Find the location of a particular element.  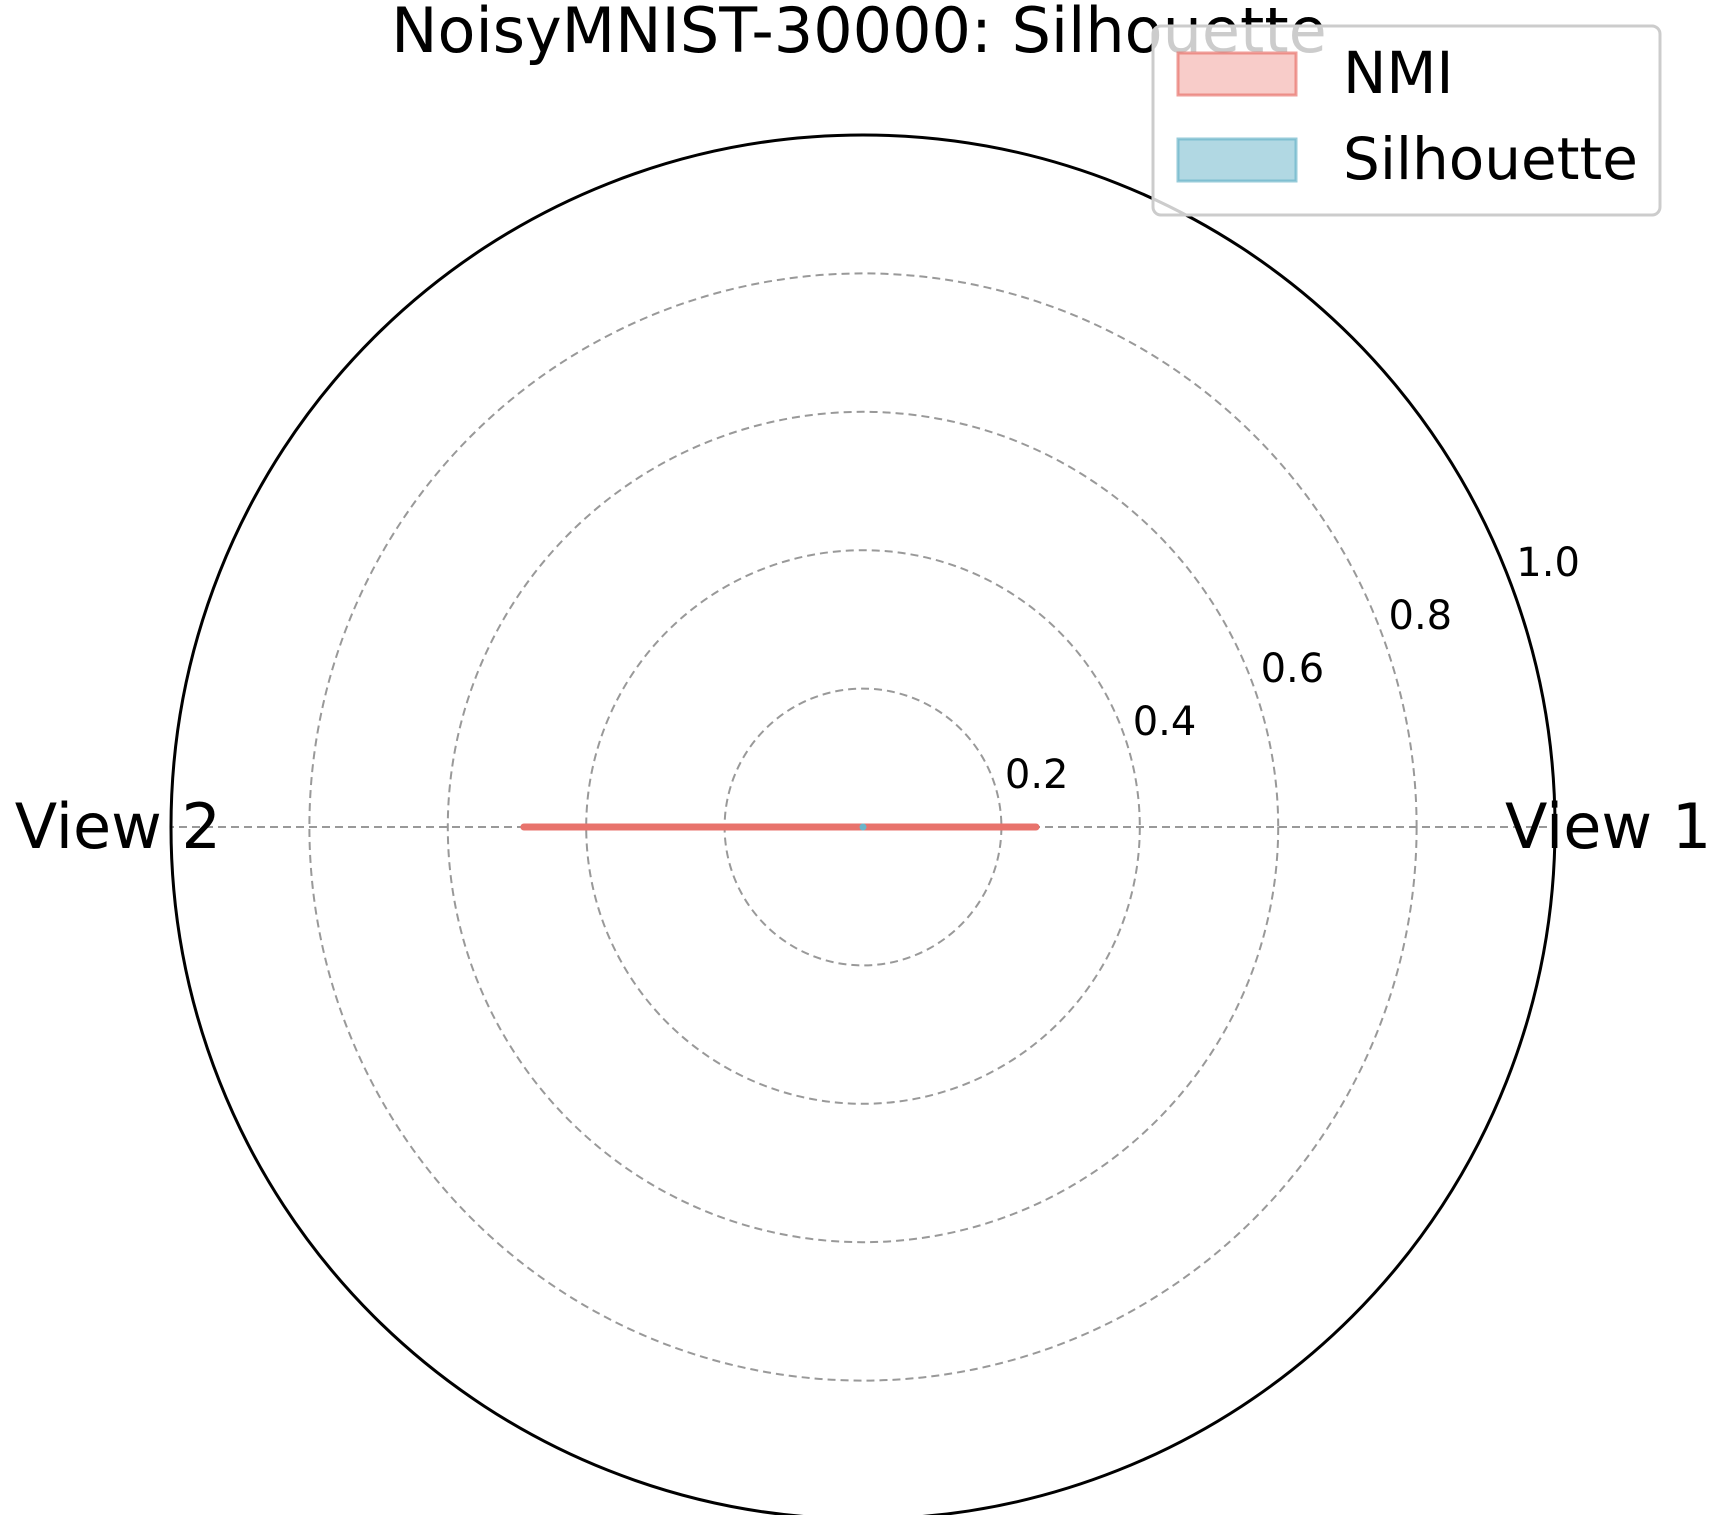

legend-swatch-nmi is located at coordinates (1237, 74).